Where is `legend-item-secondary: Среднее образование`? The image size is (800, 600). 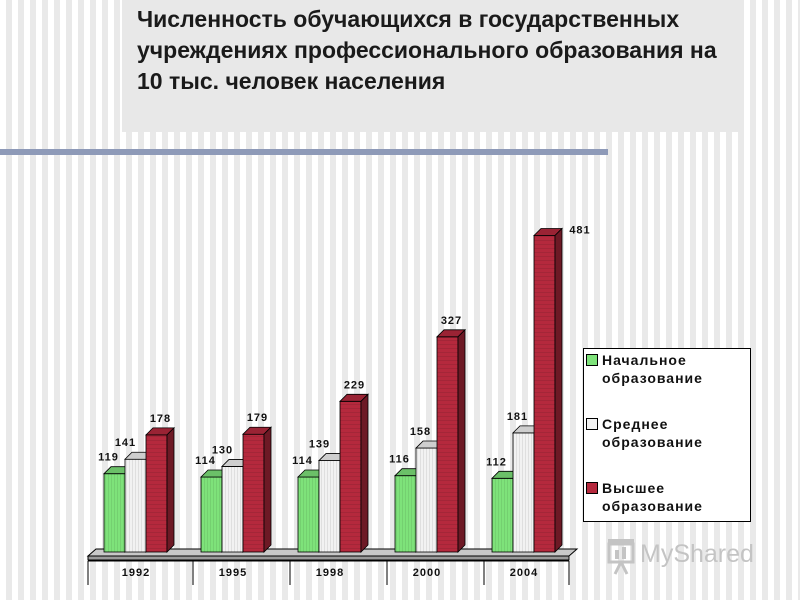 legend-item-secondary: Среднее образование is located at coordinates (666, 433).